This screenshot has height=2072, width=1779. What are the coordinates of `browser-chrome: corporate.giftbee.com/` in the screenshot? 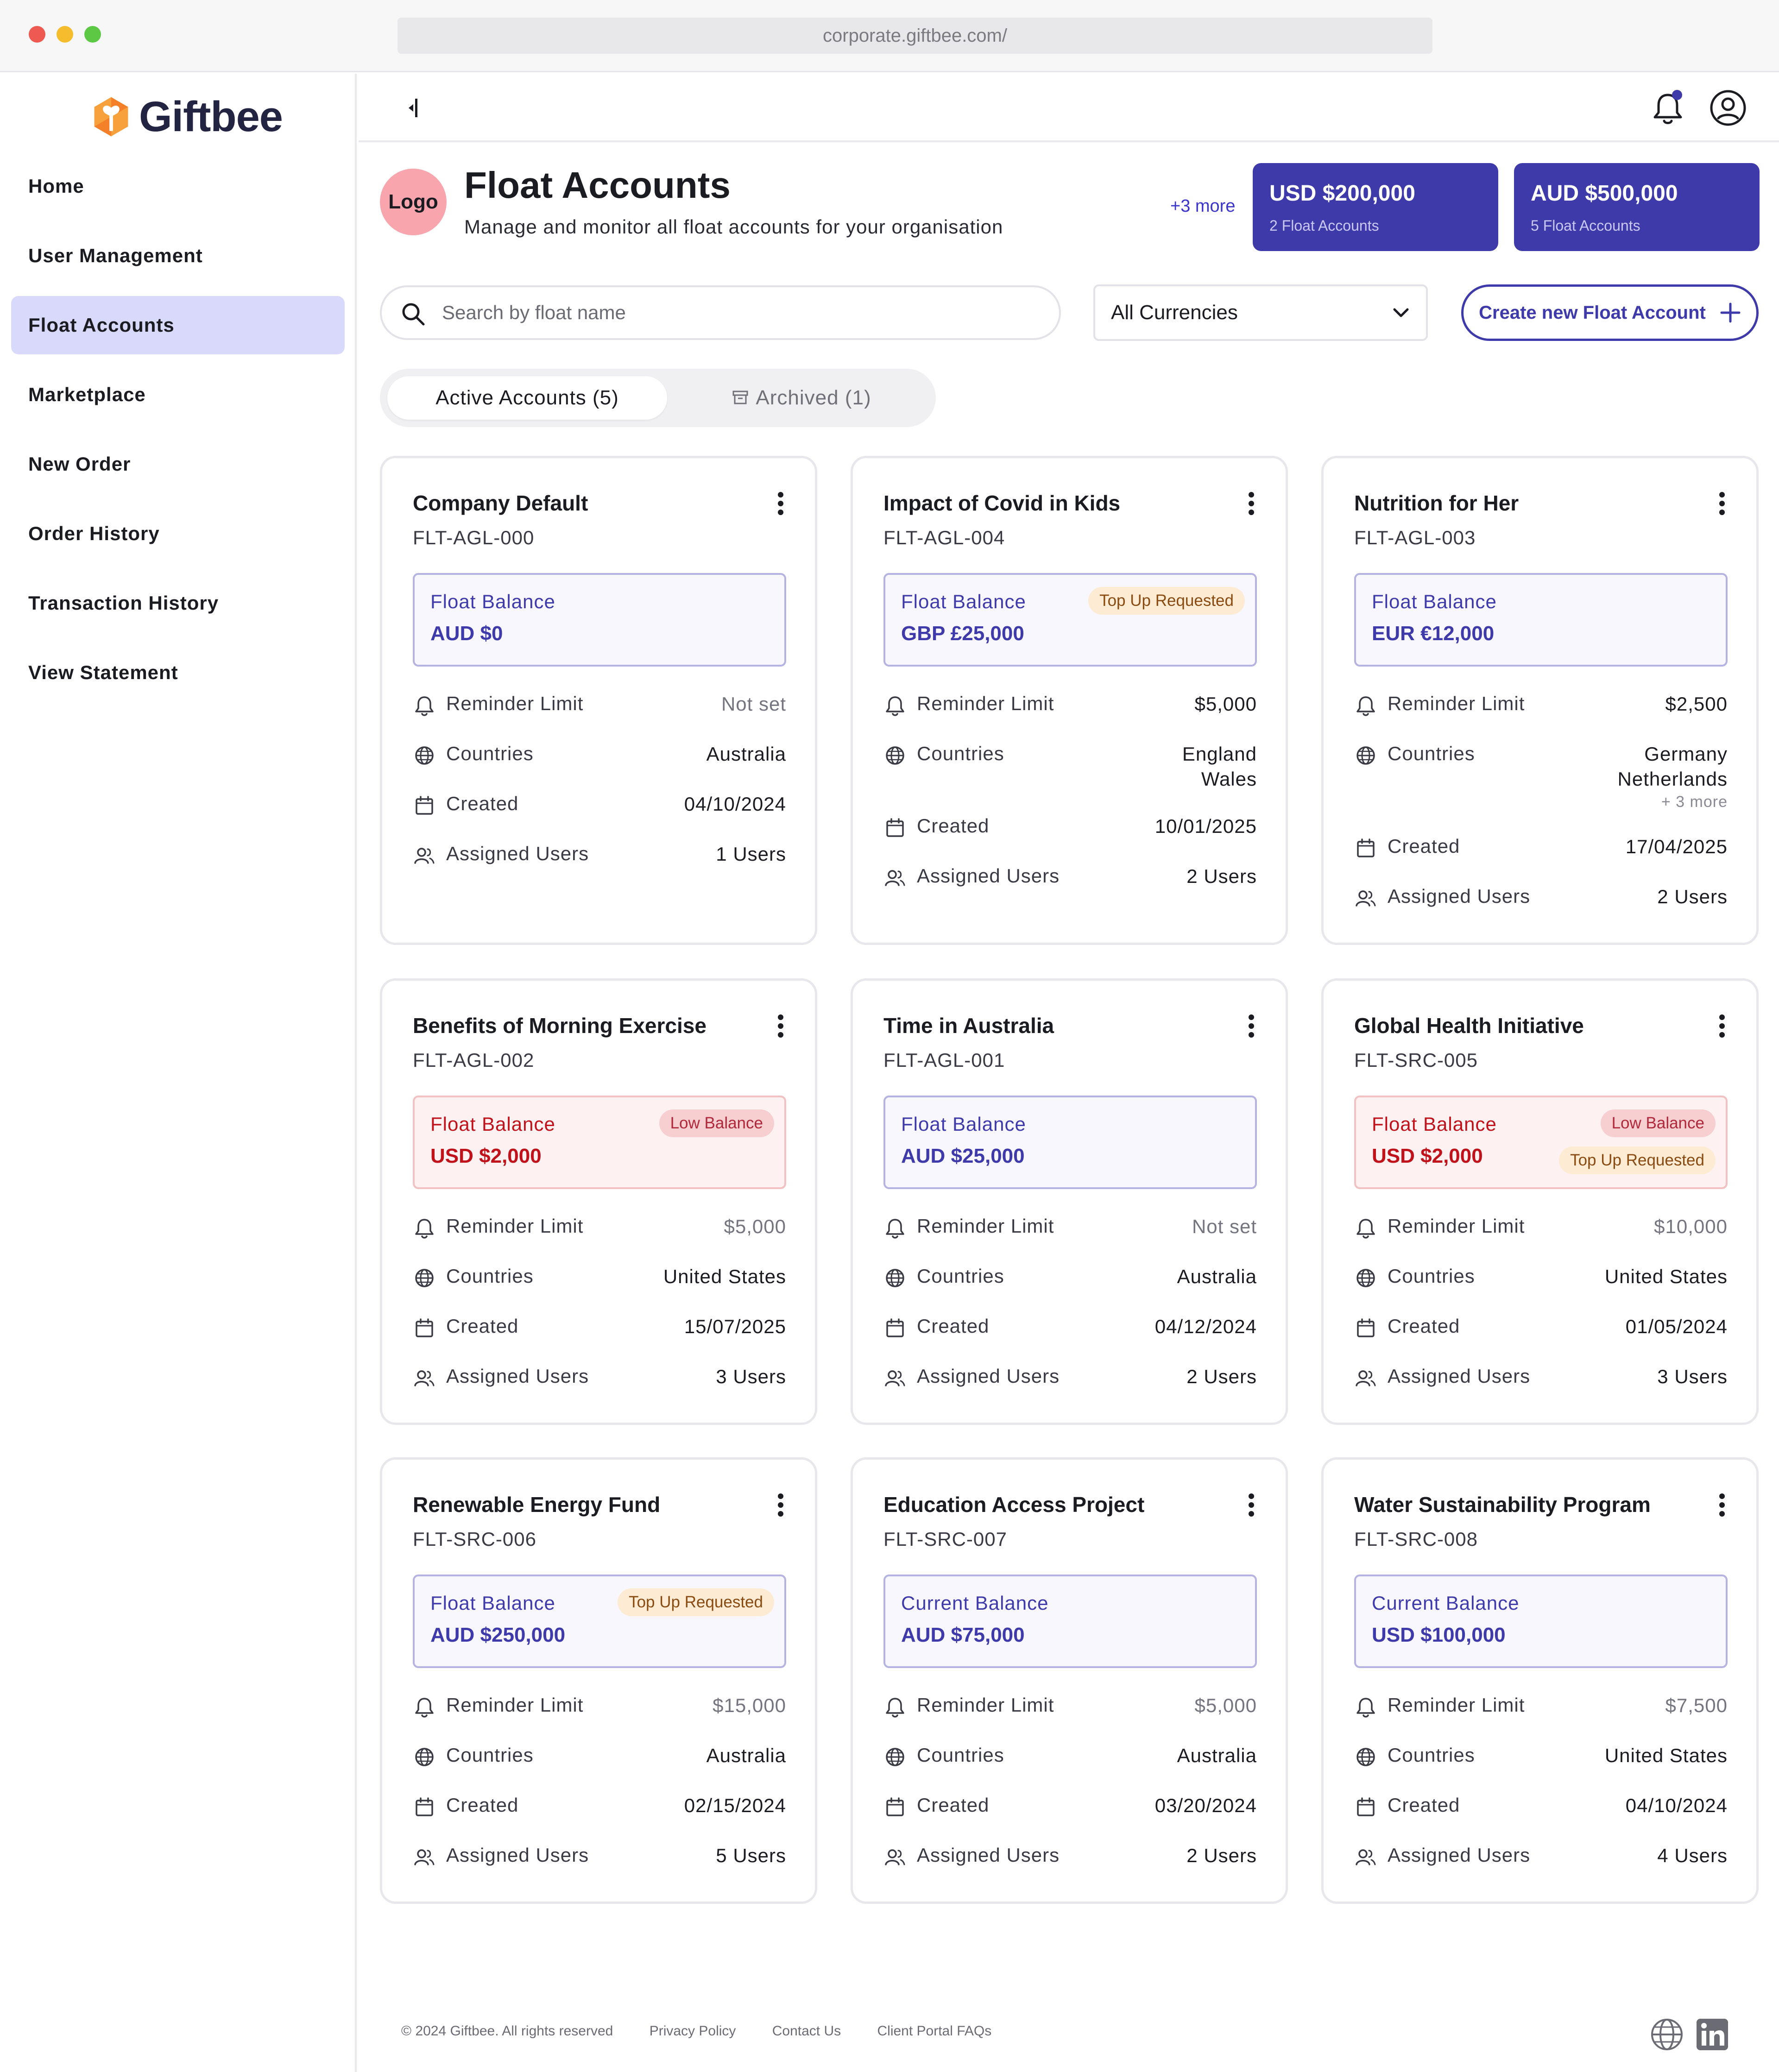 It's located at (889, 36).